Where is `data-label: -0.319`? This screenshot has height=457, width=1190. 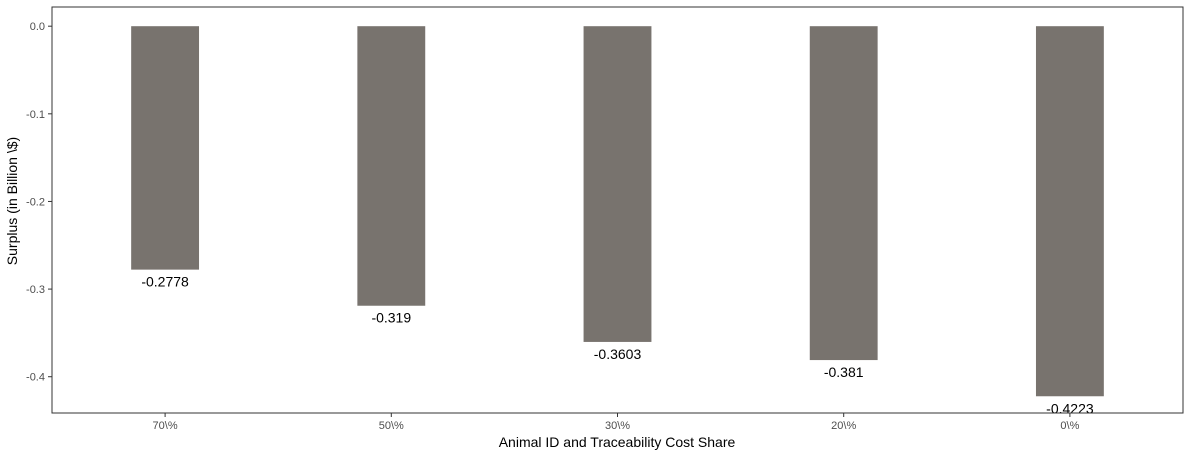
data-label: -0.319 is located at coordinates (391, 318).